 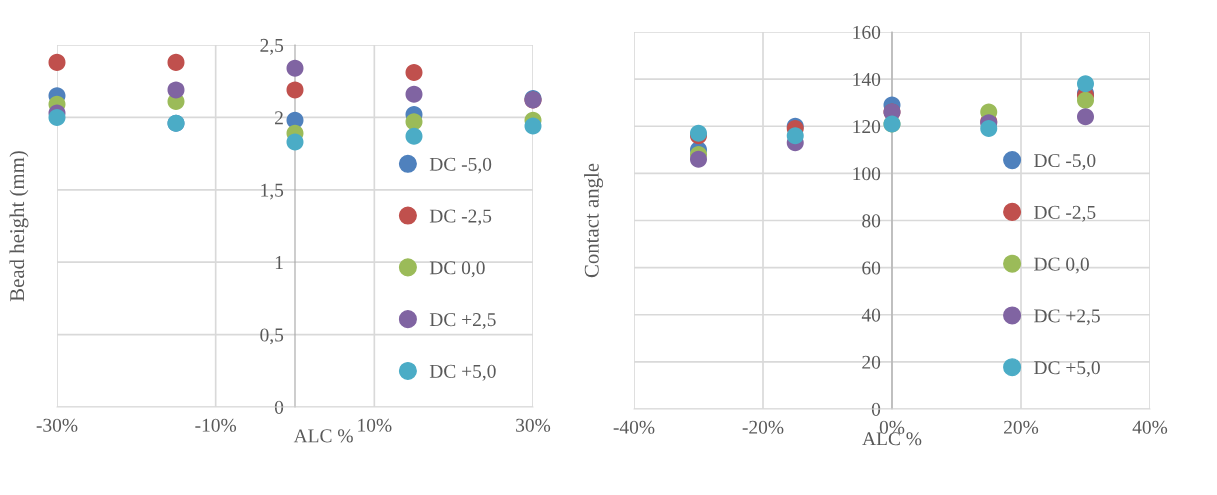 What do you see at coordinates (272, 336) in the screenshot?
I see `y-tick-label: 0,5` at bounding box center [272, 336].